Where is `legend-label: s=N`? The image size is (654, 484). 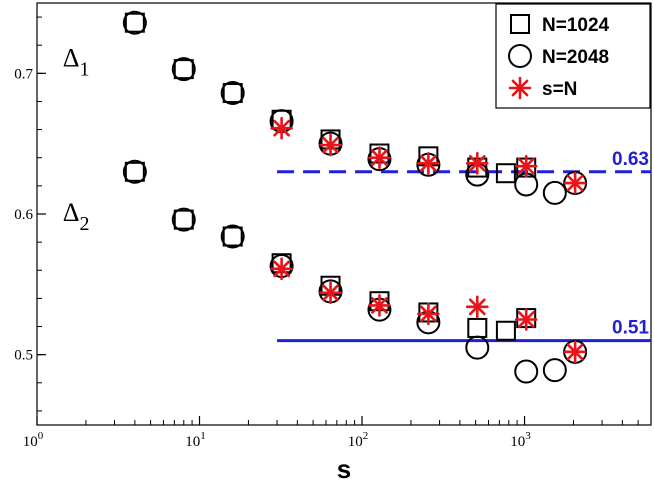 legend-label: s=N is located at coordinates (559, 89).